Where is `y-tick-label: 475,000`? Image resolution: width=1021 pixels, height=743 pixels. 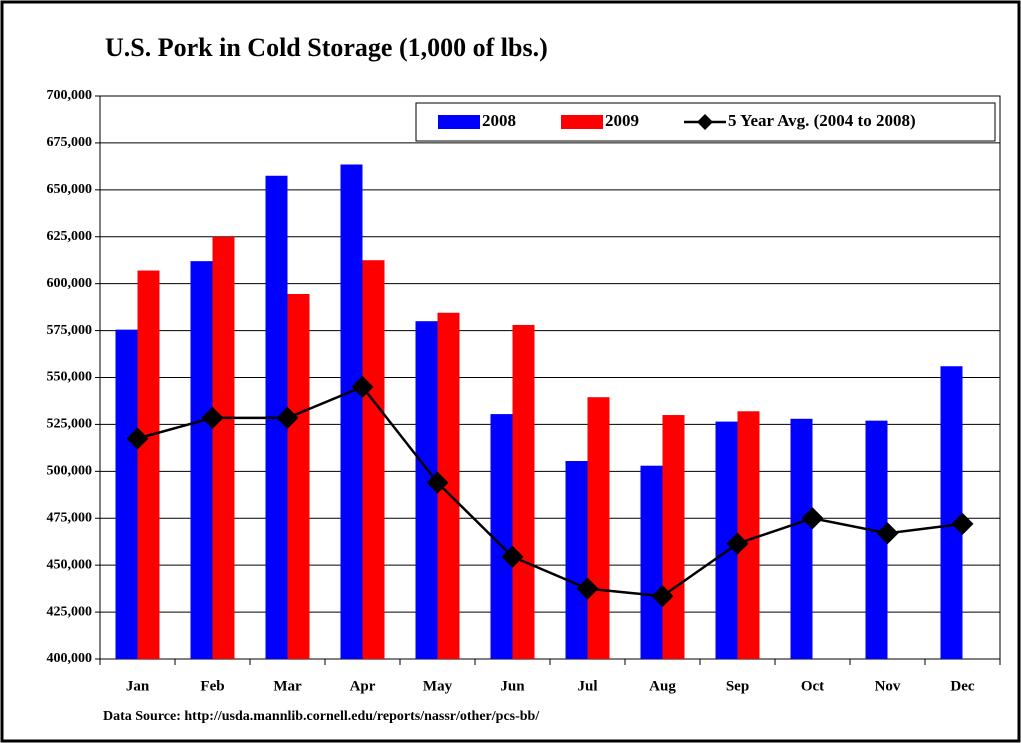
y-tick-label: 475,000 is located at coordinates (70, 517).